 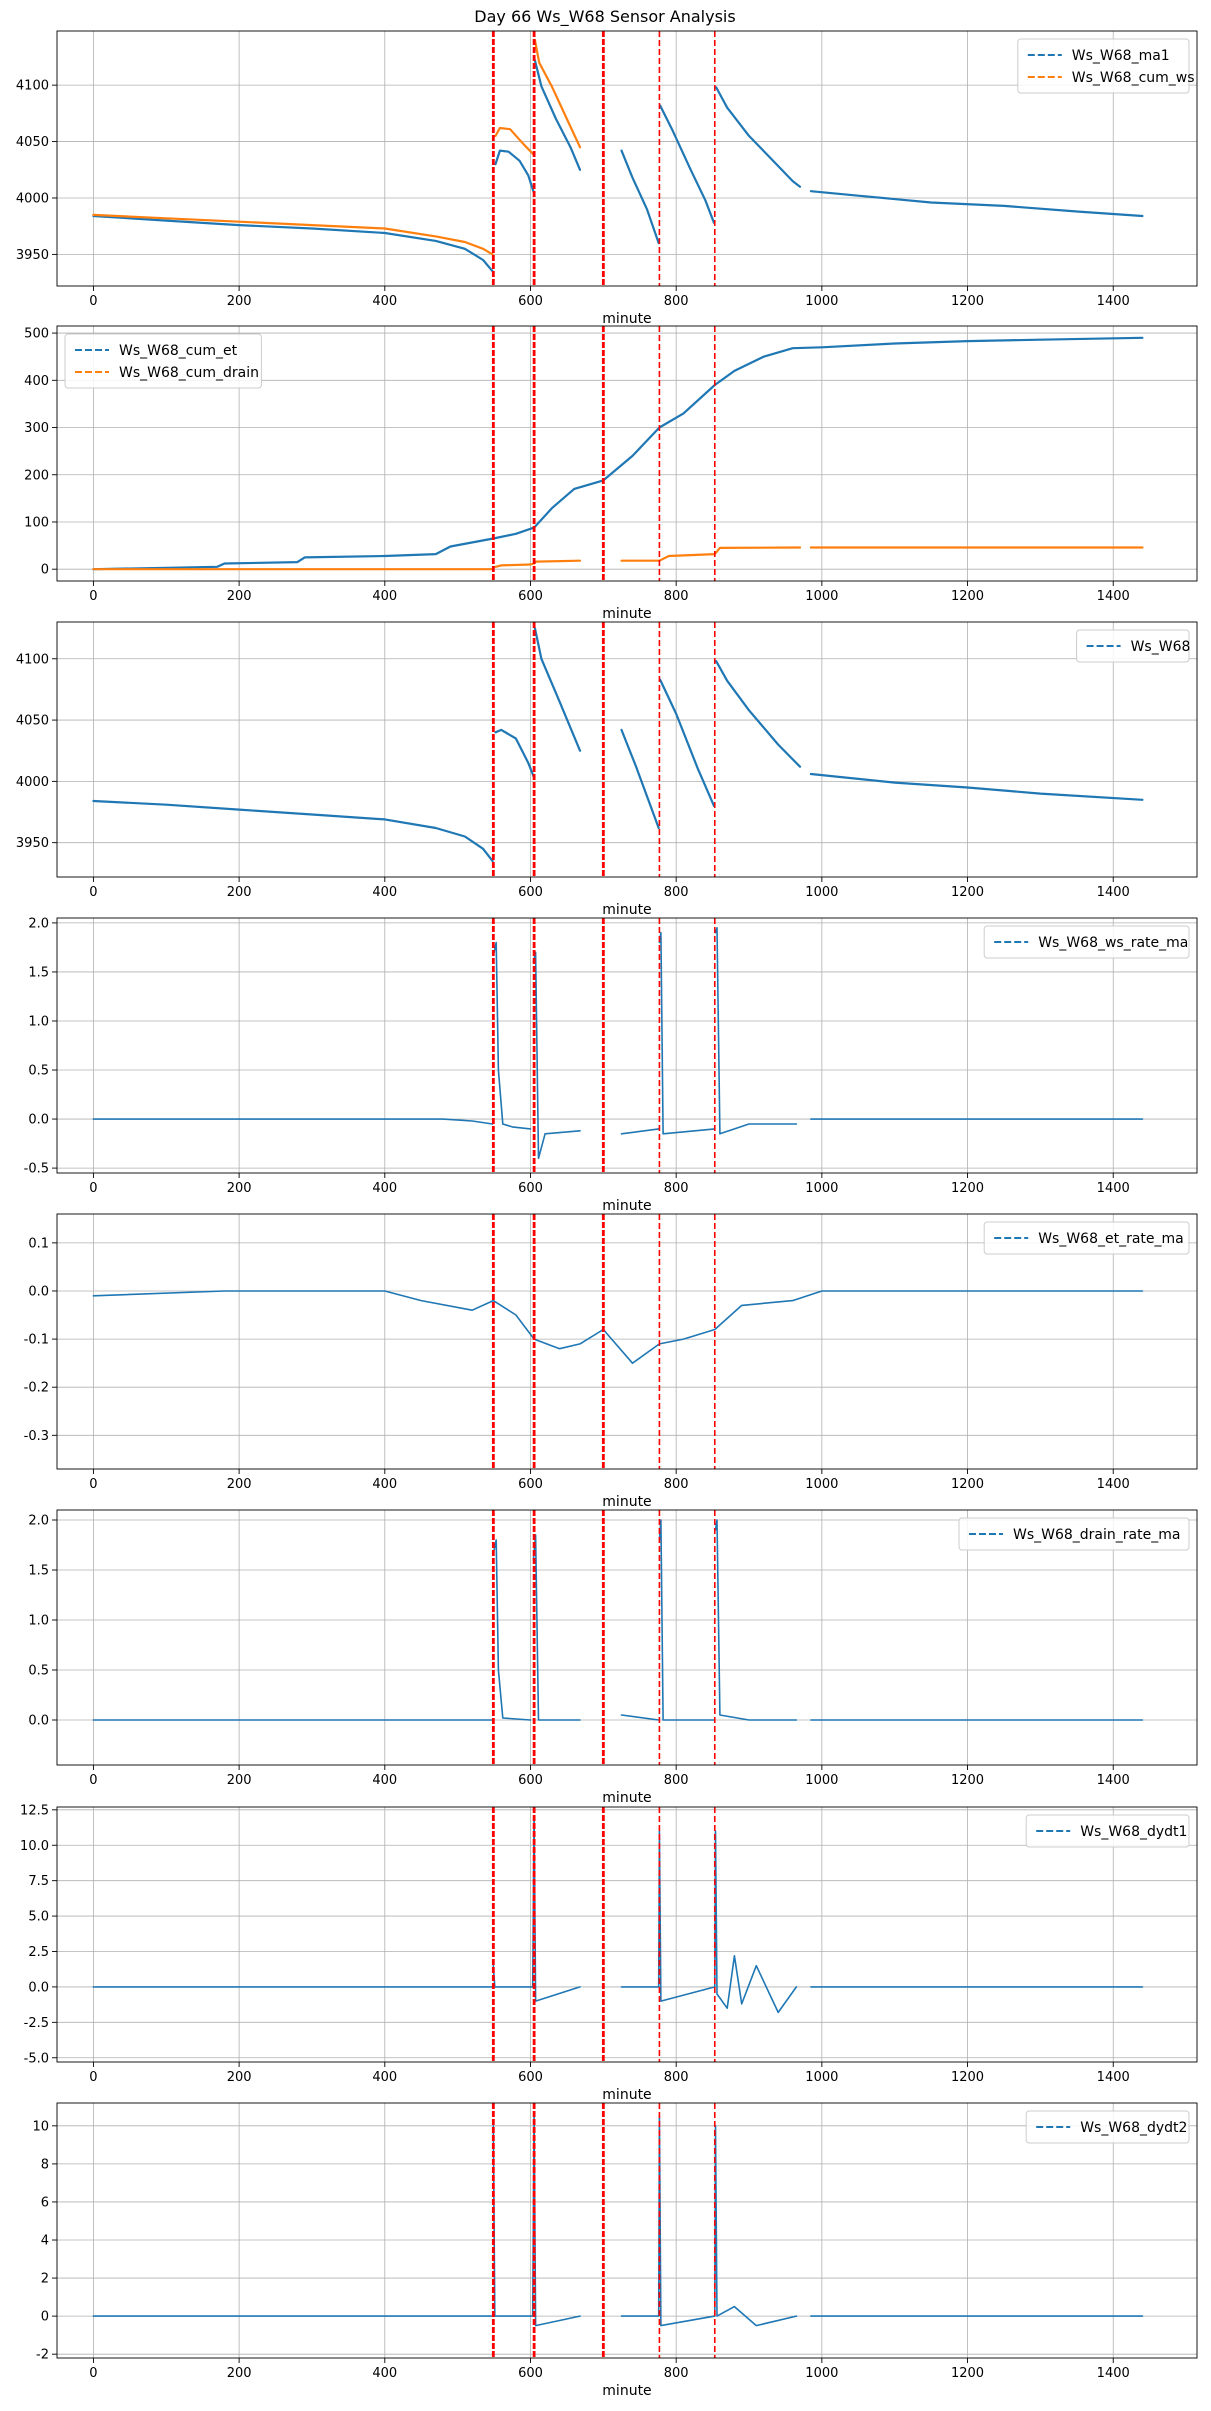 What do you see at coordinates (45, 2202) in the screenshot?
I see `y-tick-label: 6` at bounding box center [45, 2202].